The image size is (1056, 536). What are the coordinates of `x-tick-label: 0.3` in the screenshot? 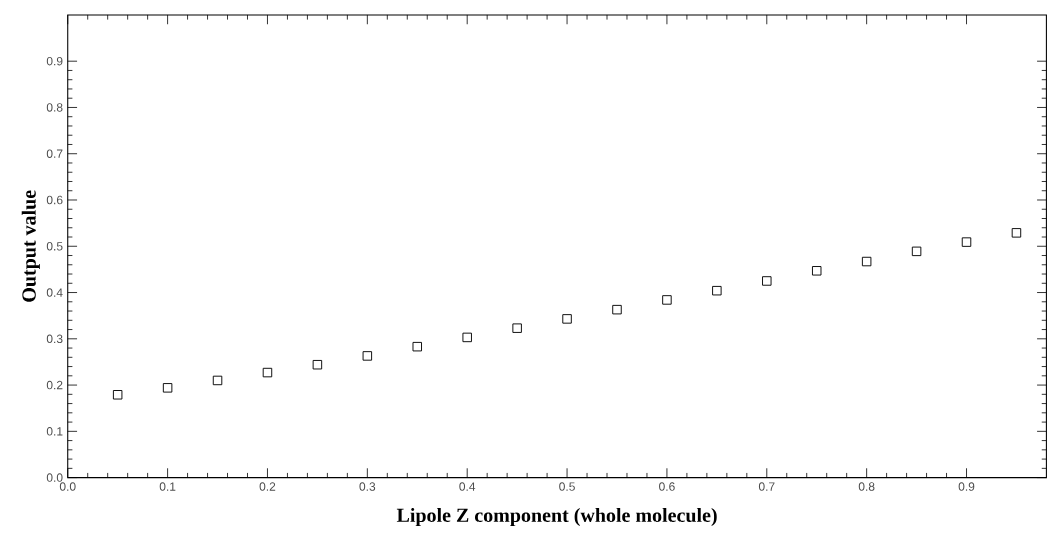 It's located at (367, 486).